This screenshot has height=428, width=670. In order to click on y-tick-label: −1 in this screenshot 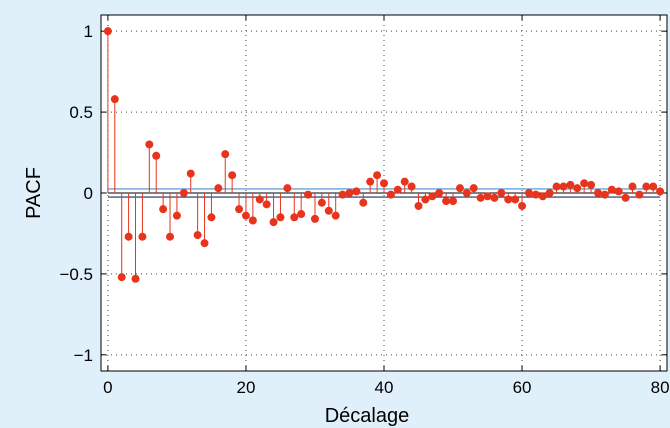, I will do `click(83, 355)`.